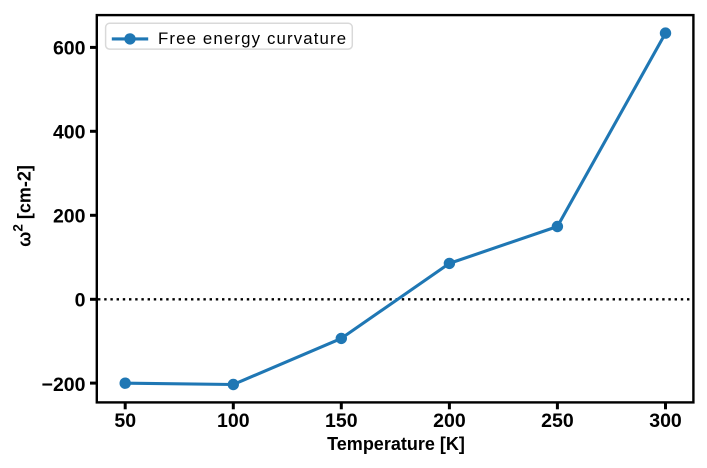  I want to click on svg-text: 0, so click(80, 301).